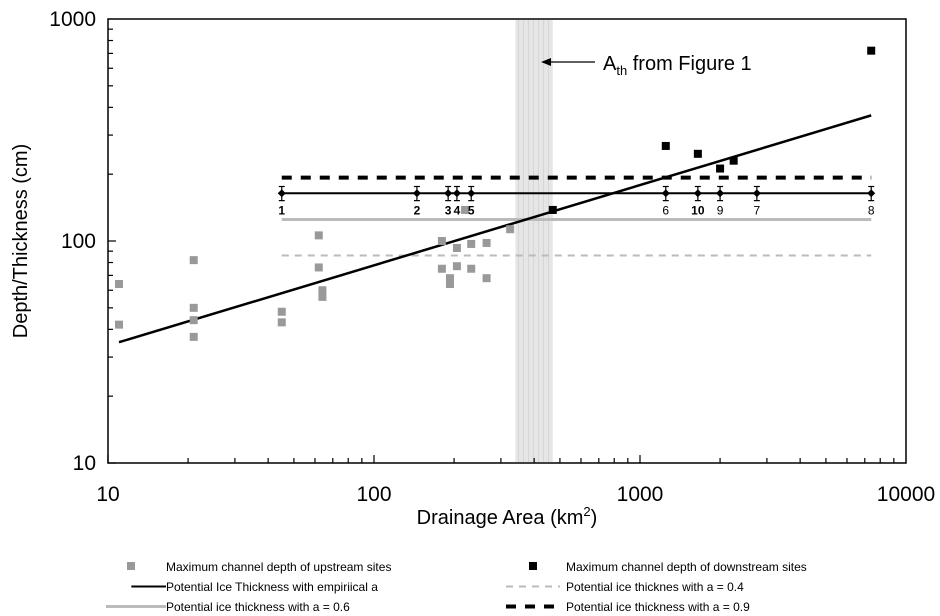 The image size is (940, 616). I want to click on legend-item-a09: Potential ice thickness with a = 0.9, so click(625, 606).